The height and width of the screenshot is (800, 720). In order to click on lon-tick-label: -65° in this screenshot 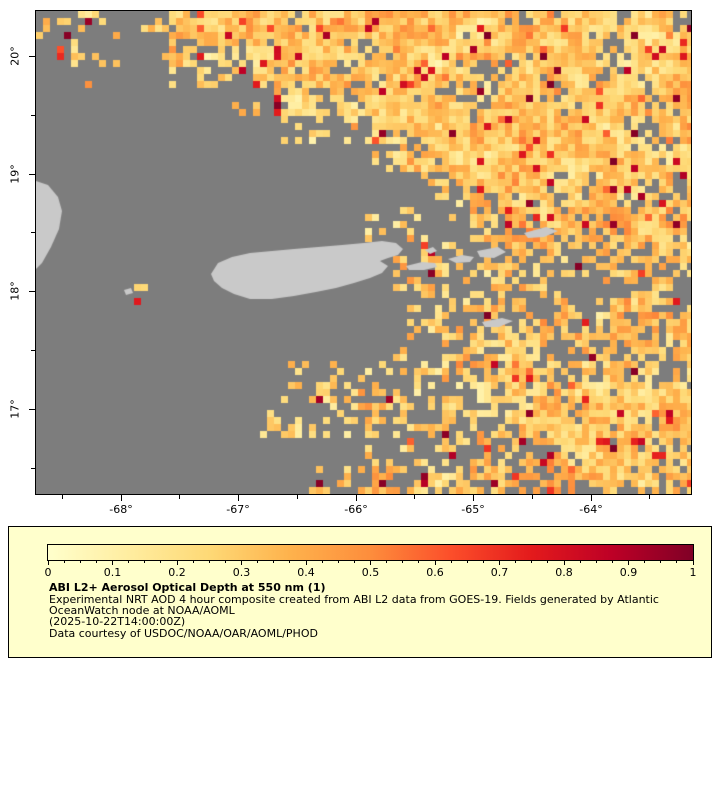, I will do `click(473, 509)`.